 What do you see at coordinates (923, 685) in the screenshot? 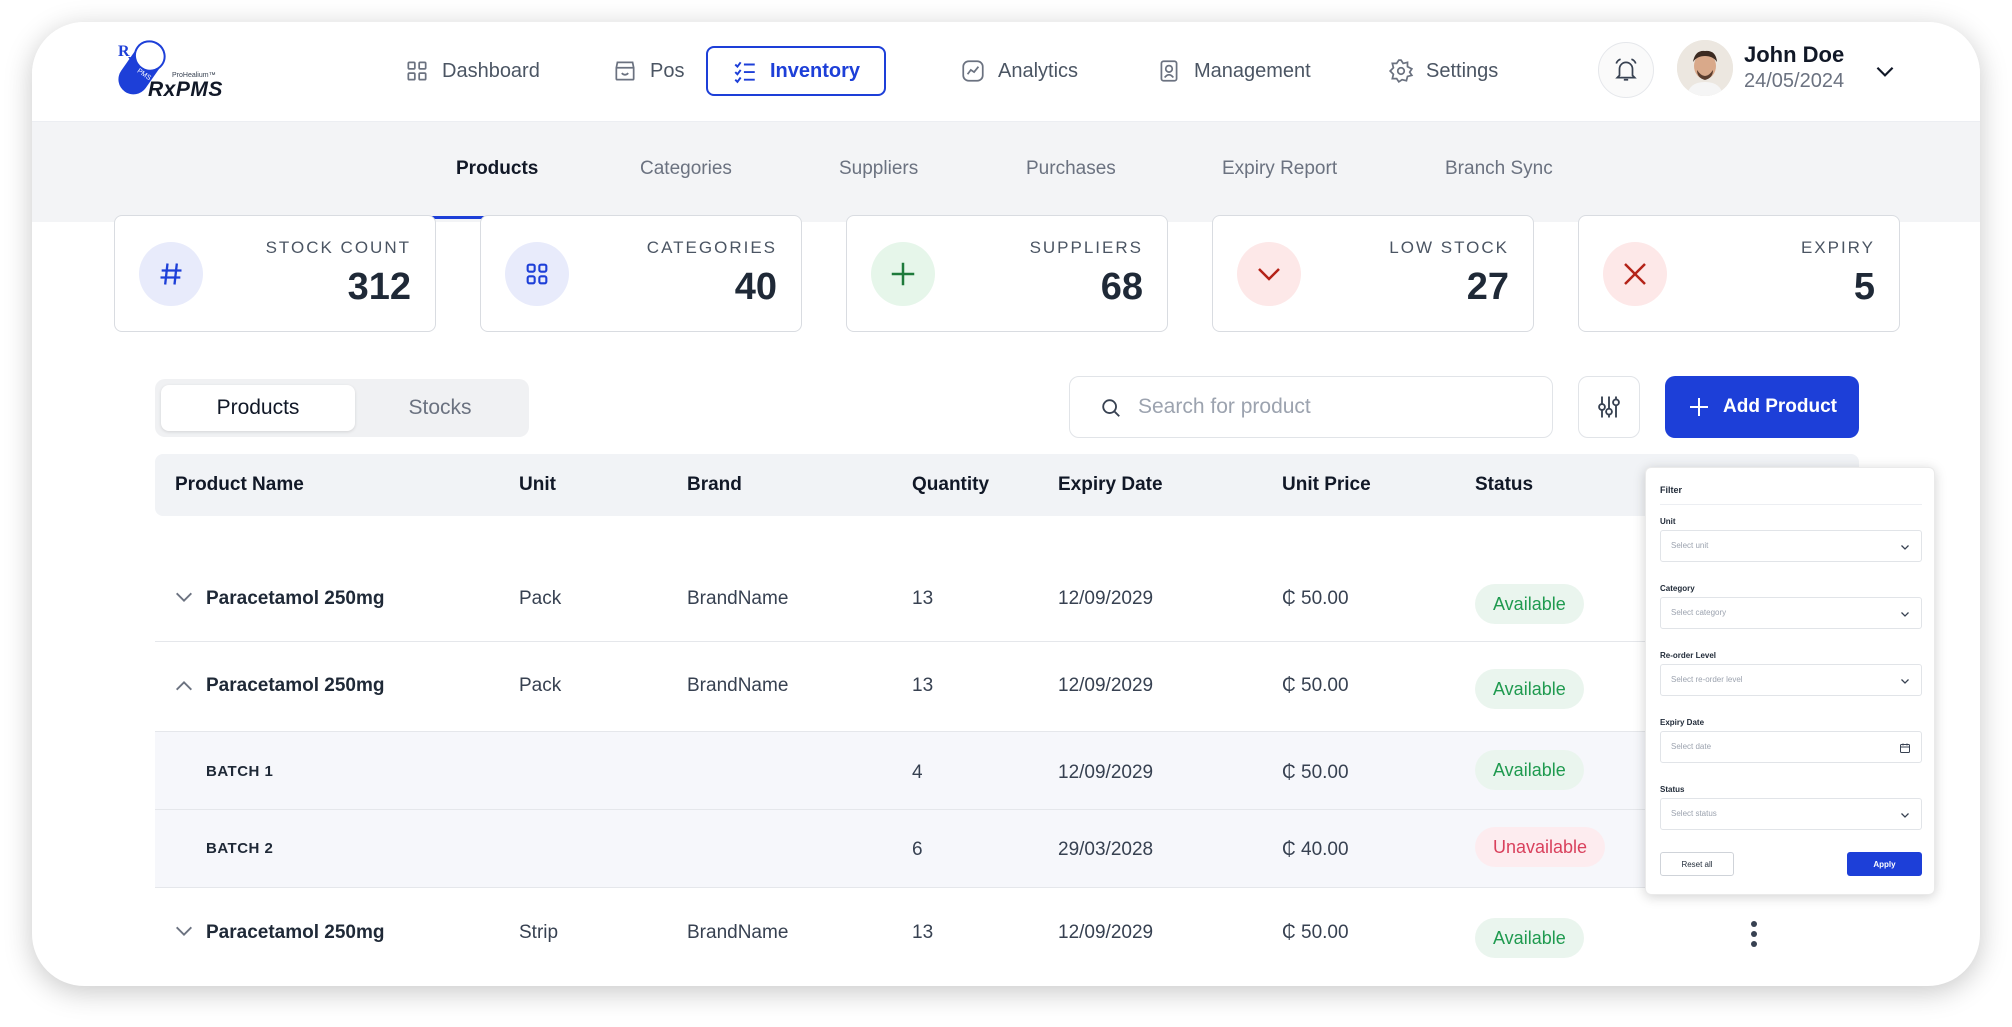
I see `product-quantity: 13` at bounding box center [923, 685].